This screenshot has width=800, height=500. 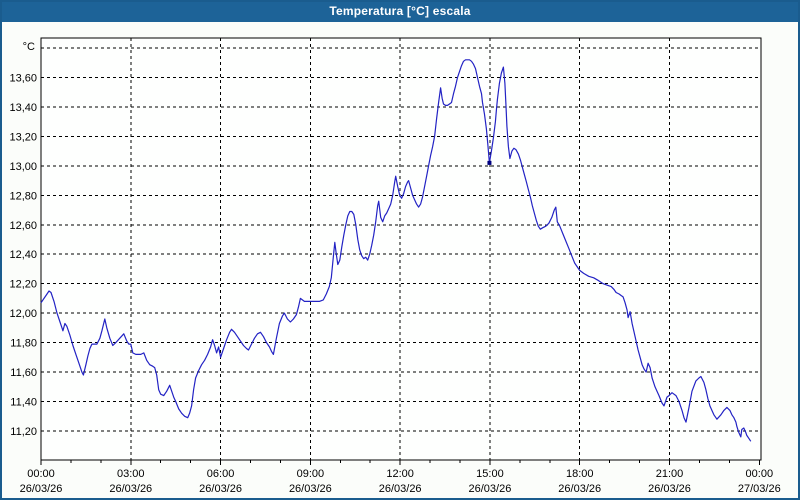 What do you see at coordinates (23, 314) in the screenshot?
I see `y-tick-label: 12,00` at bounding box center [23, 314].